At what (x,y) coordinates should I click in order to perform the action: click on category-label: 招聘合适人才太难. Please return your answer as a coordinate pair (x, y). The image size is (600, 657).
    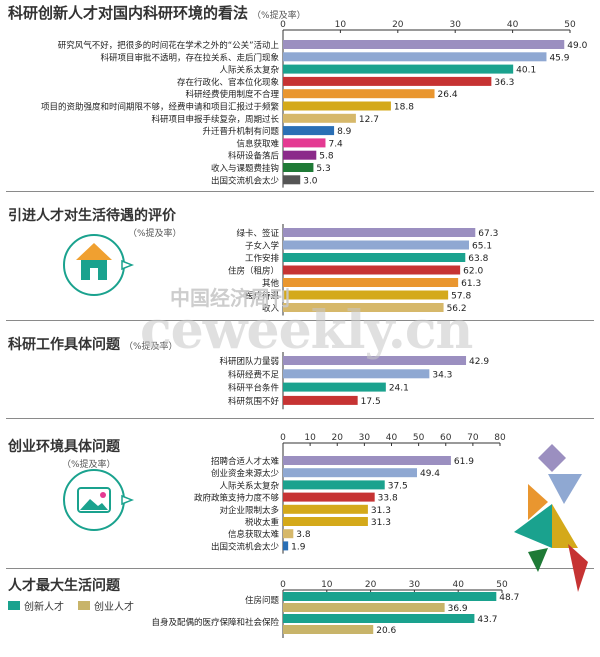
    Looking at the image, I should click on (245, 461).